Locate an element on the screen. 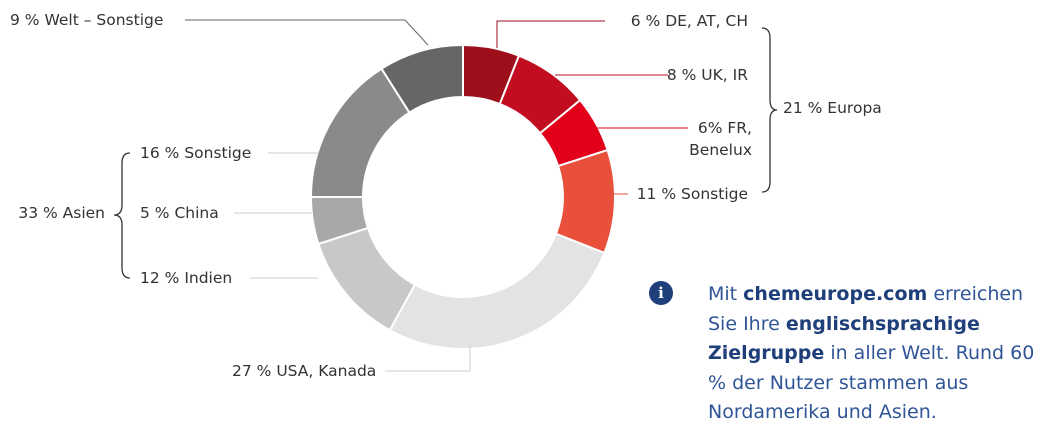  segment-label: 6 % DE, AT, CH is located at coordinates (689, 21).